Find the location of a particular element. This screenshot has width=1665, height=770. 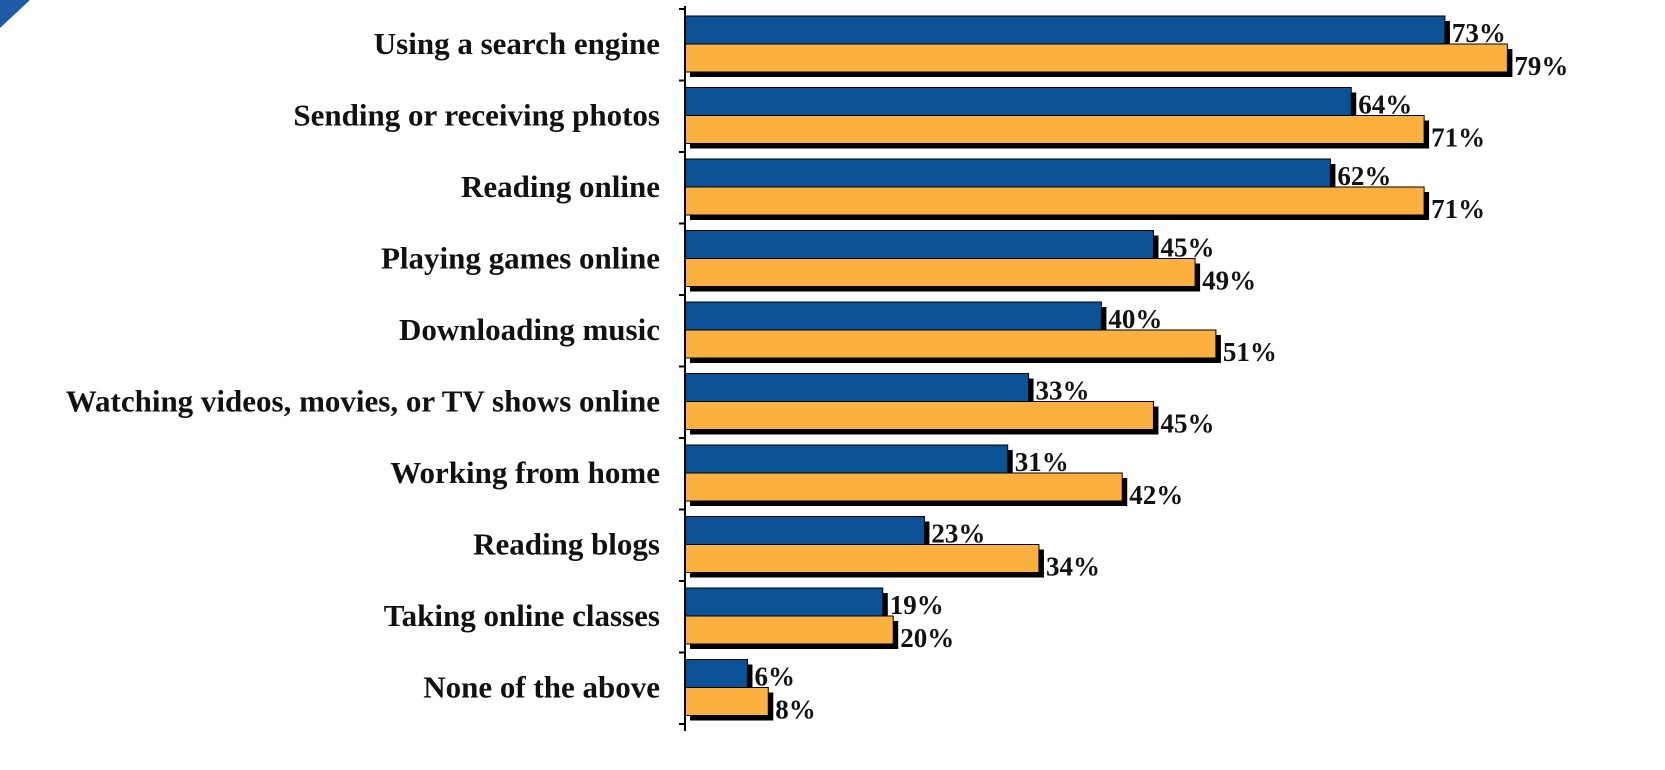

category-label: Using a search engine is located at coordinates (517, 43).